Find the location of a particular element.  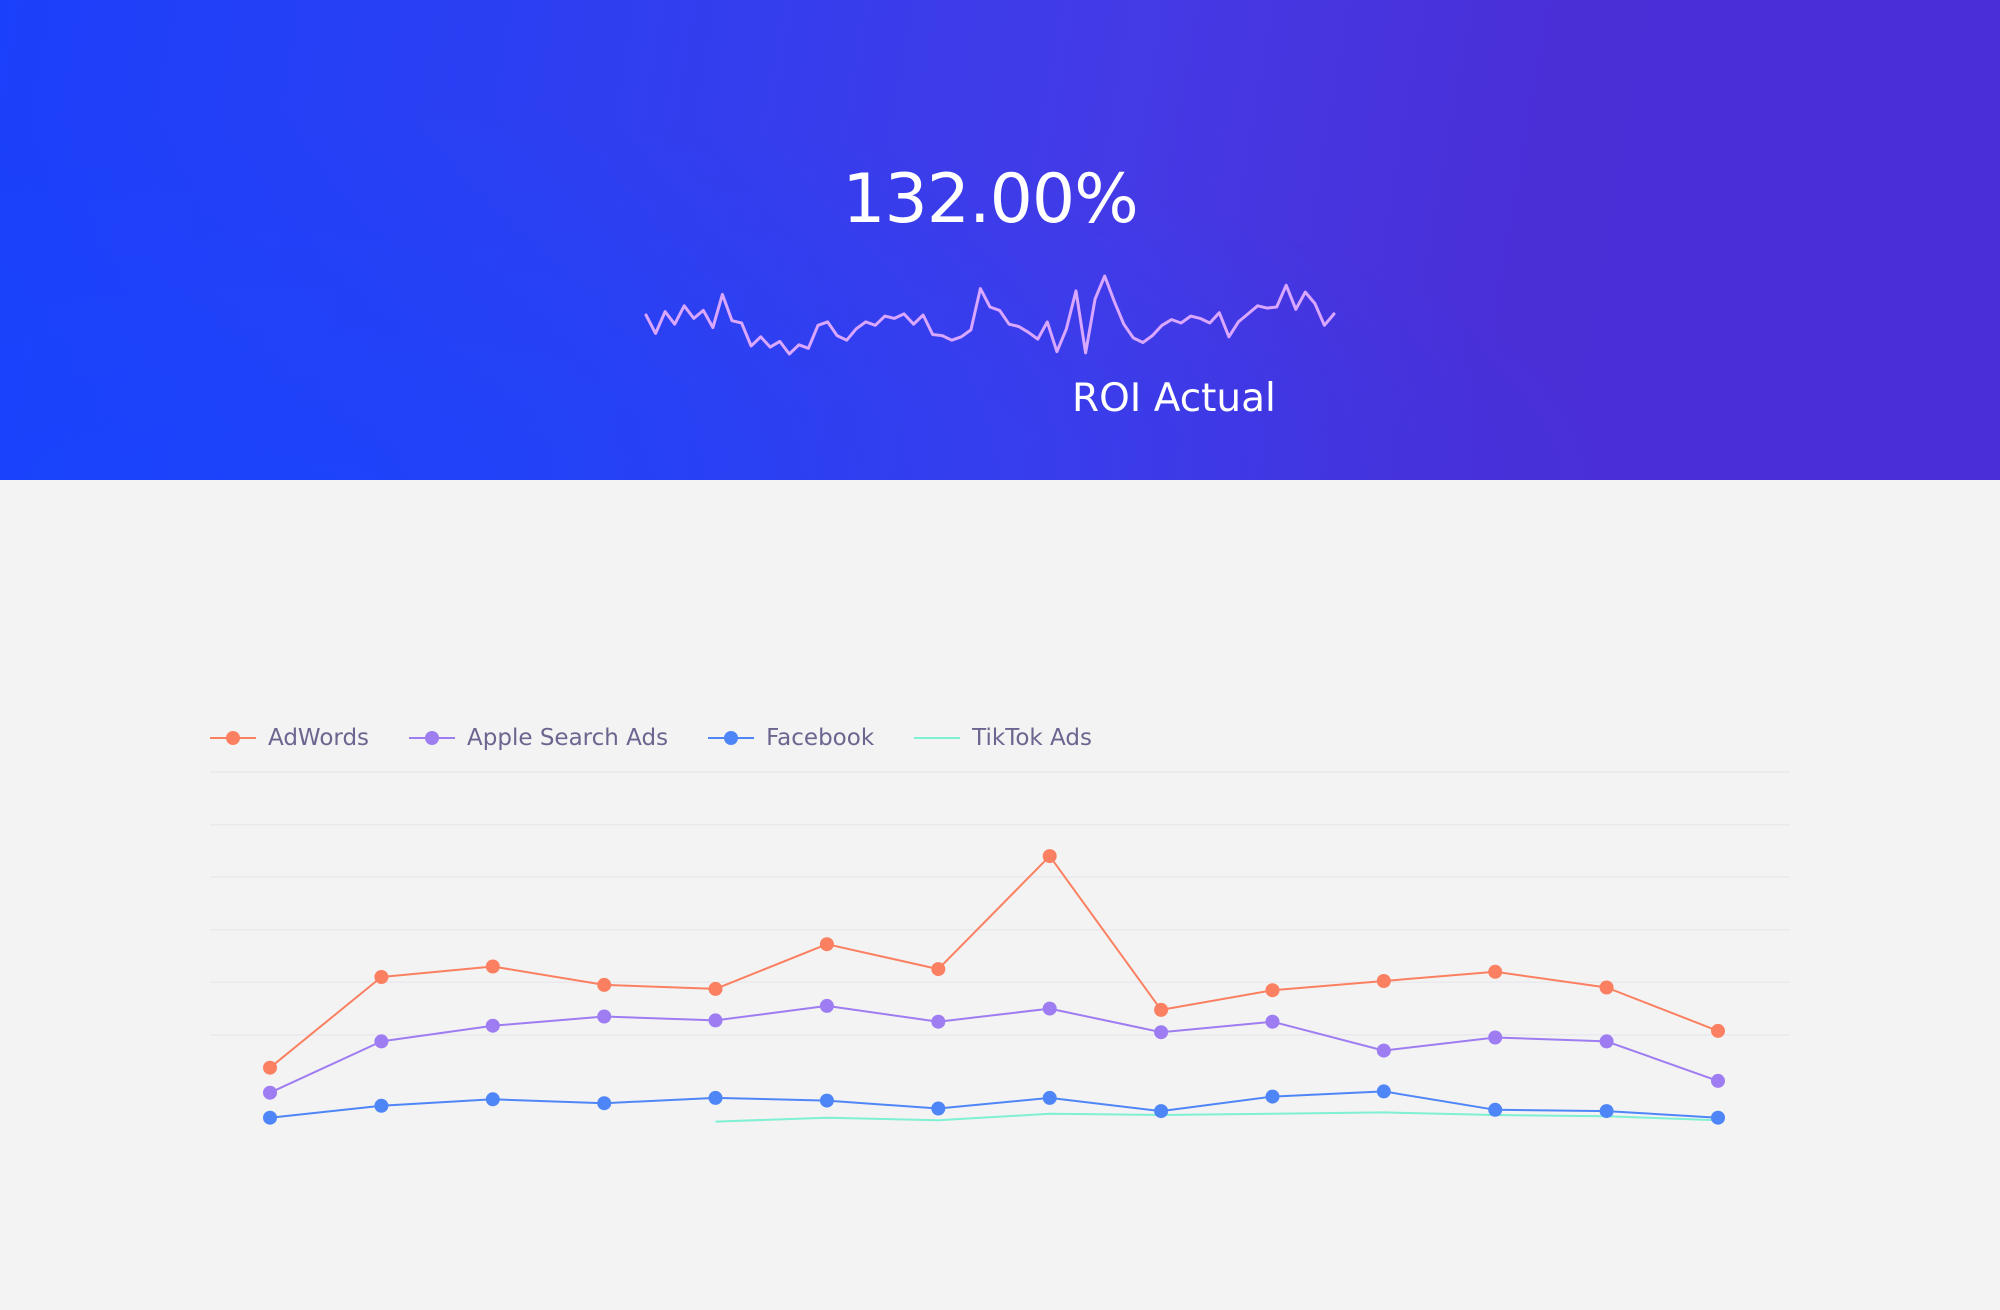

legend-item: TikTok Ads is located at coordinates (1003, 738).